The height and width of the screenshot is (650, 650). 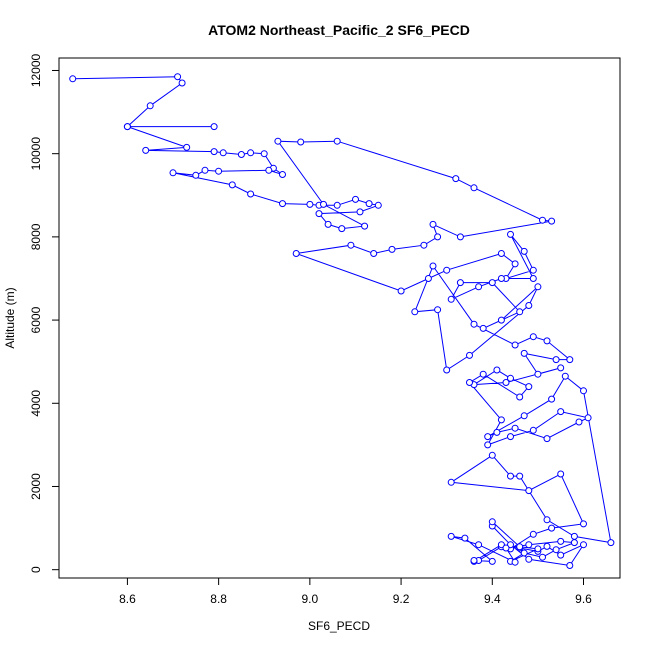 What do you see at coordinates (36, 154) in the screenshot?
I see `y-tick-label: 10000` at bounding box center [36, 154].